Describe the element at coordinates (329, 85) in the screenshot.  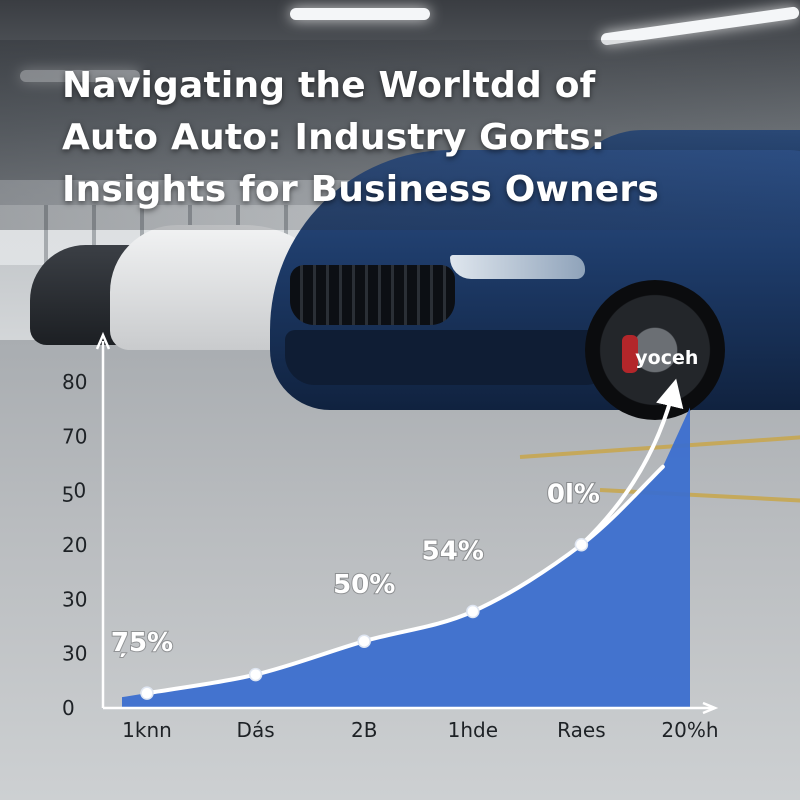
I see `title-line-1: Navigating the Worltdd of` at that location.